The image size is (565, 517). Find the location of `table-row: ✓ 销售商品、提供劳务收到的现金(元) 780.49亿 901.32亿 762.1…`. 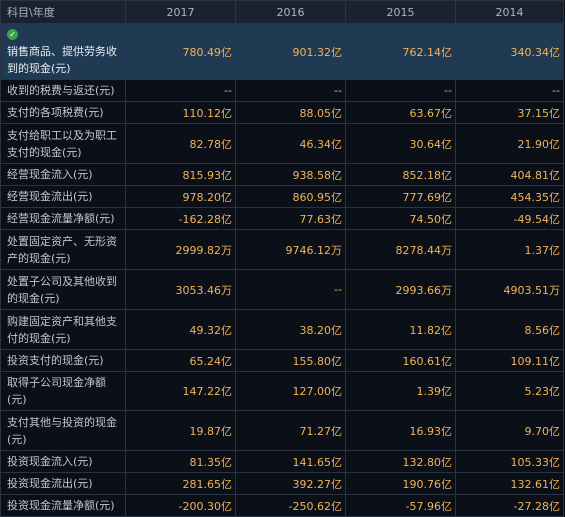

table-row: ✓ 销售商品、提供劳务收到的现金(元) 780.49亿 901.32亿 762.1… is located at coordinates (282, 51).